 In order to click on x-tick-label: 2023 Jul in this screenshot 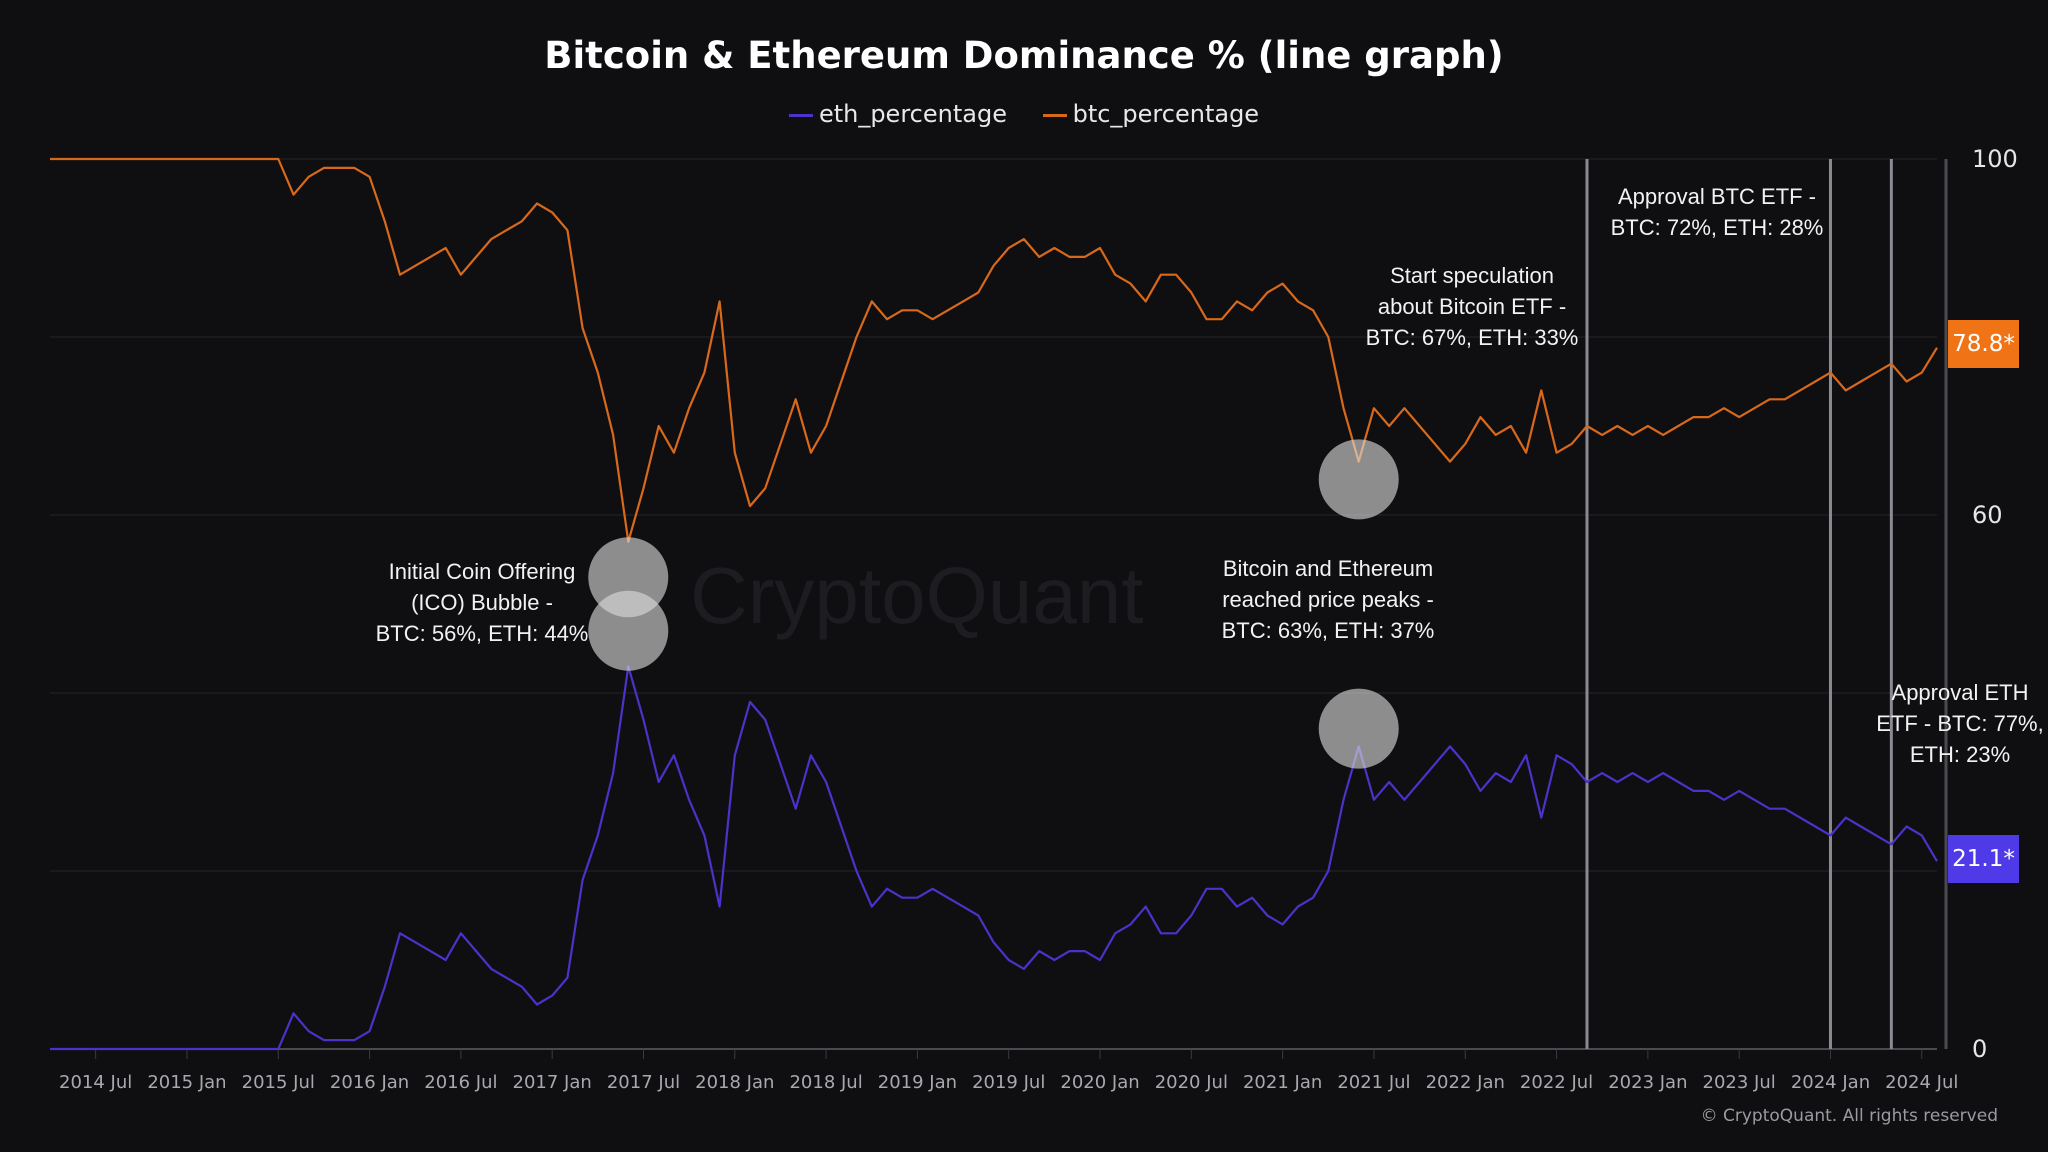, I will do `click(1739, 1082)`.